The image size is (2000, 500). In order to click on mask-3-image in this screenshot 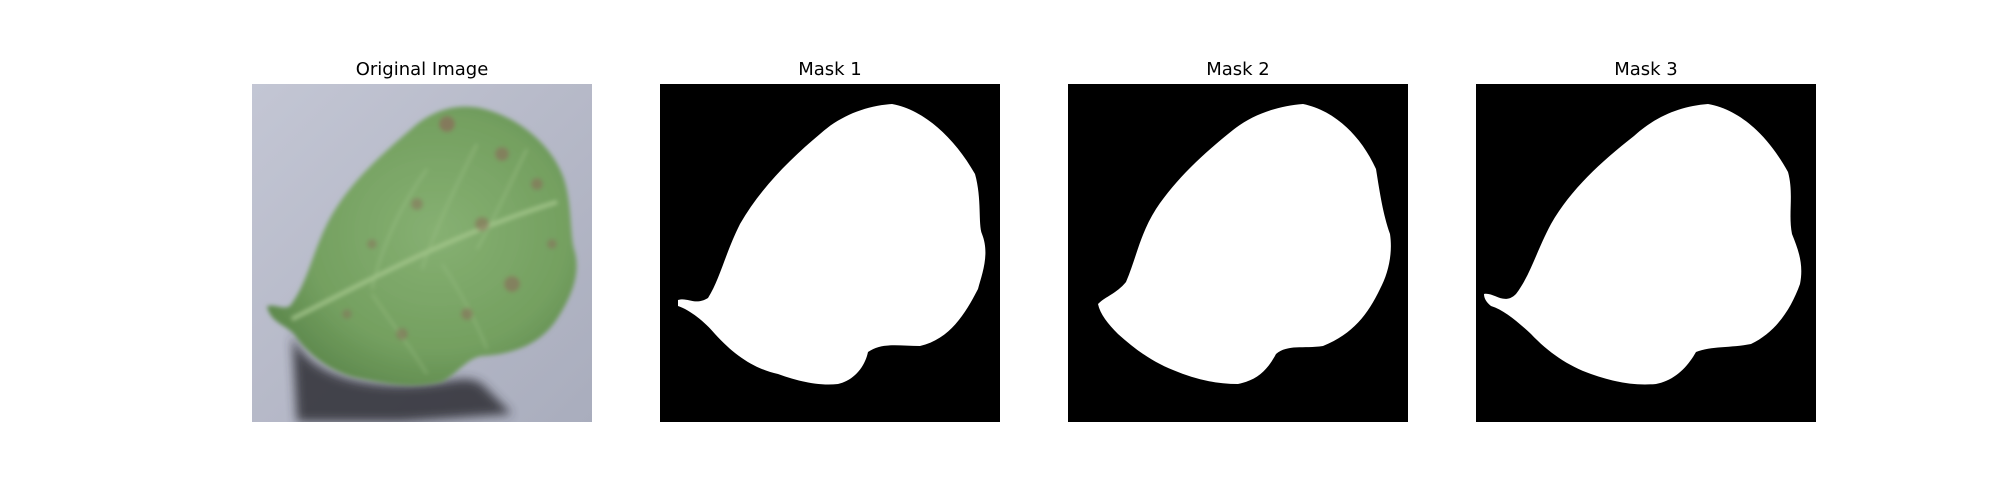, I will do `click(1646, 253)`.